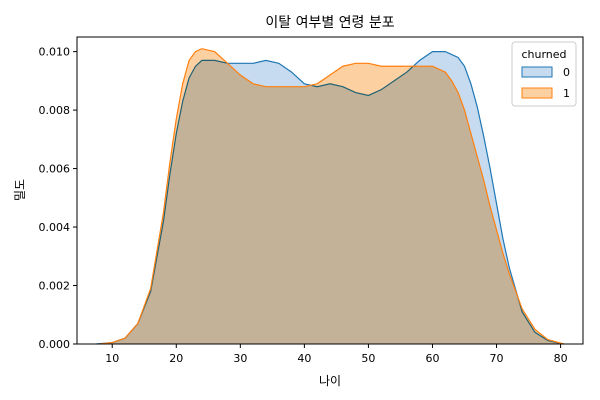  Describe the element at coordinates (329, 23) in the screenshot. I see `chart-title: 이탈 여부별 연령 분포` at that location.